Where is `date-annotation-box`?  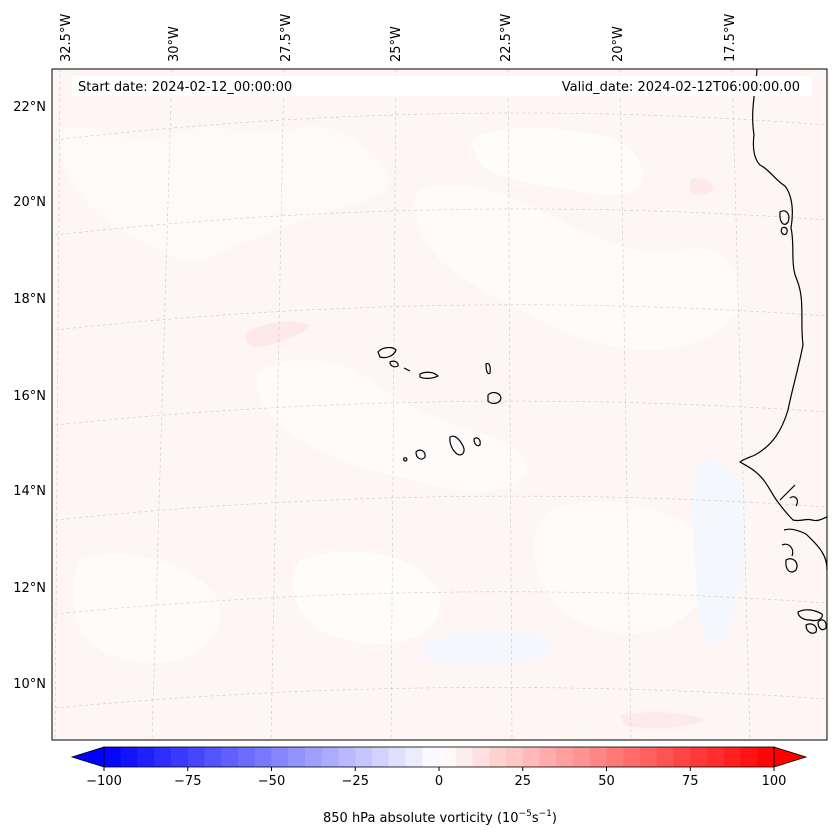 date-annotation-box is located at coordinates (442, 86).